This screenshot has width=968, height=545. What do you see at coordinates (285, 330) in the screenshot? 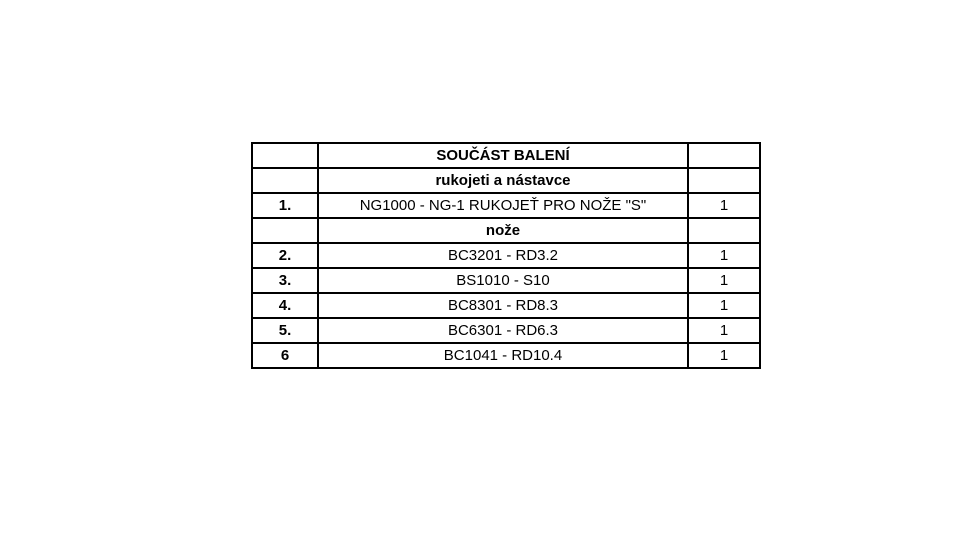
I see `row-number-cell: 5.` at bounding box center [285, 330].